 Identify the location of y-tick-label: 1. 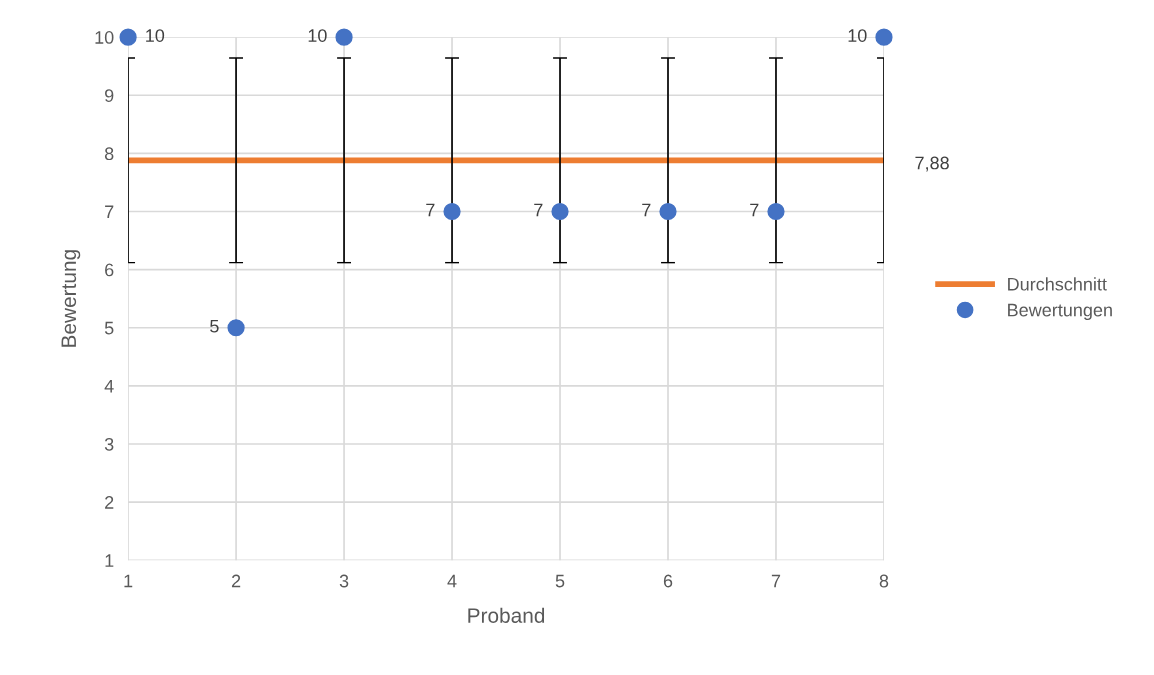
(109, 560).